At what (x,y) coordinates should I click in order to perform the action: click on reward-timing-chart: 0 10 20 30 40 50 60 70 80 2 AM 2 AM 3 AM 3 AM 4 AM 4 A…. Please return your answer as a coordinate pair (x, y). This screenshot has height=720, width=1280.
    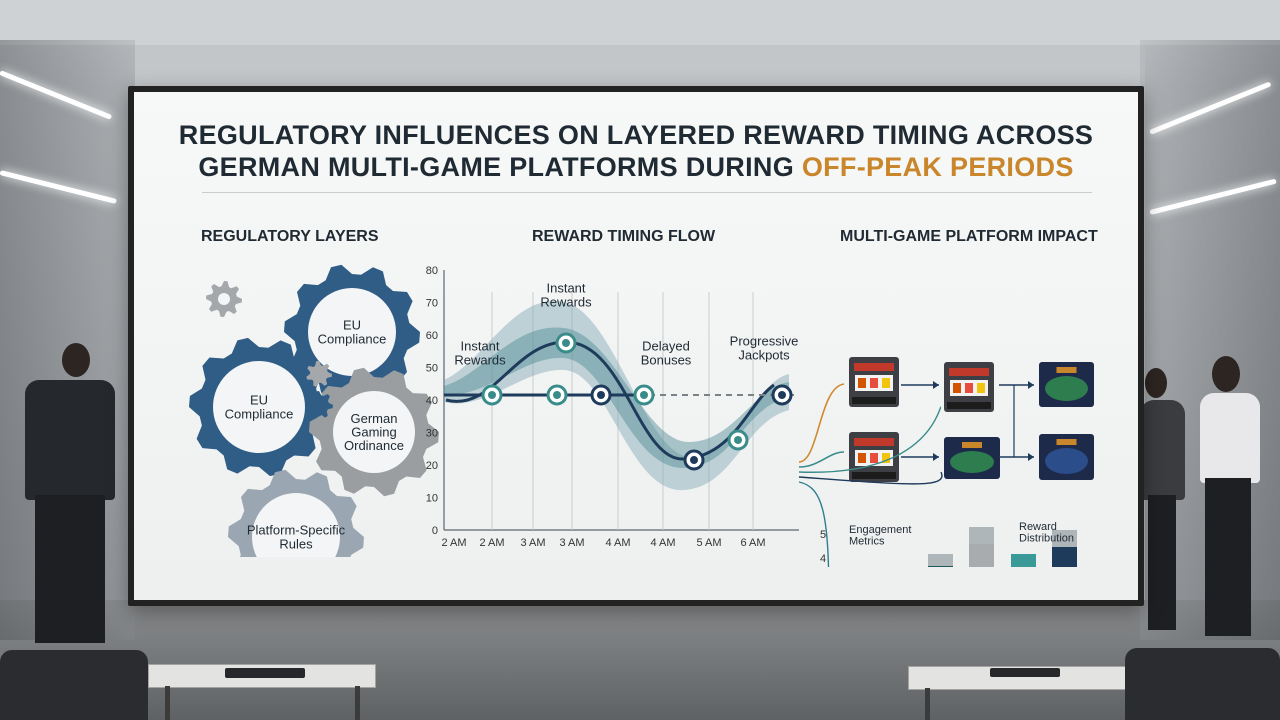
    Looking at the image, I should click on (612, 407).